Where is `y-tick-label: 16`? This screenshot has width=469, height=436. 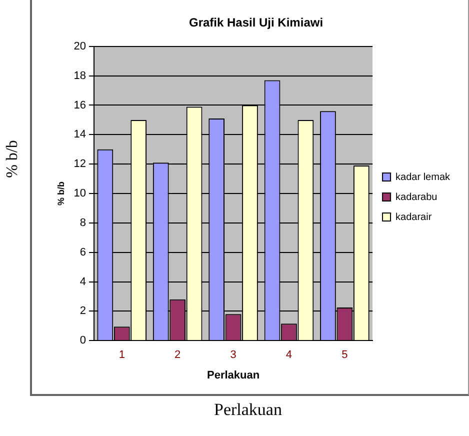
y-tick-label: 16 is located at coordinates (80, 105).